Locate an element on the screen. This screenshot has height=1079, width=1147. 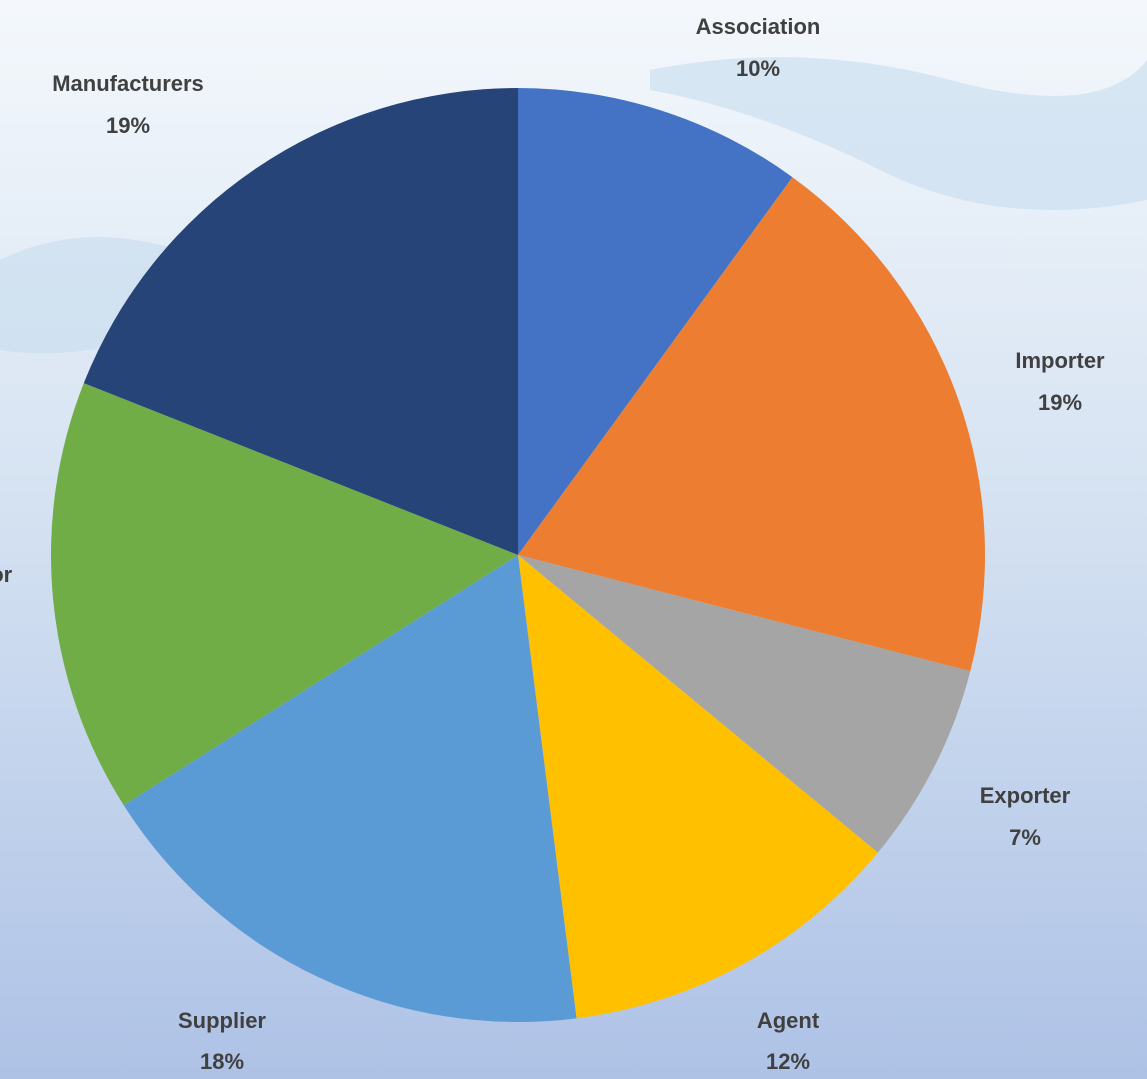
value-label: 7% is located at coordinates (1025, 837).